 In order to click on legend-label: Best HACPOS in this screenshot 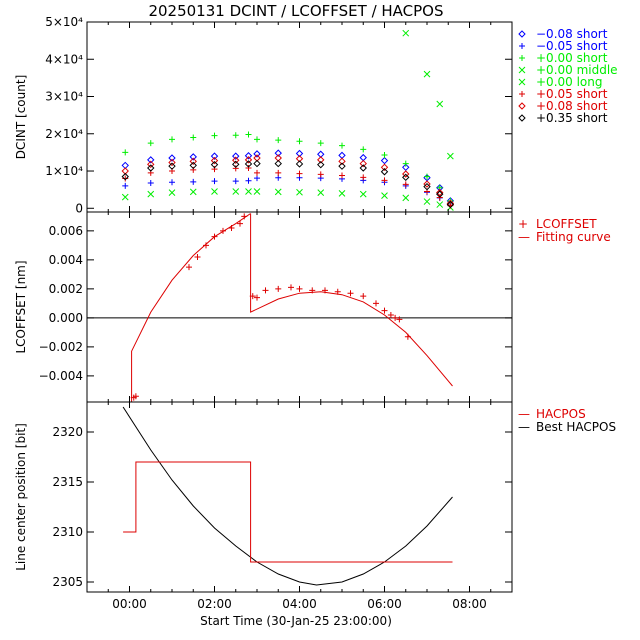, I will do `click(576, 427)`.